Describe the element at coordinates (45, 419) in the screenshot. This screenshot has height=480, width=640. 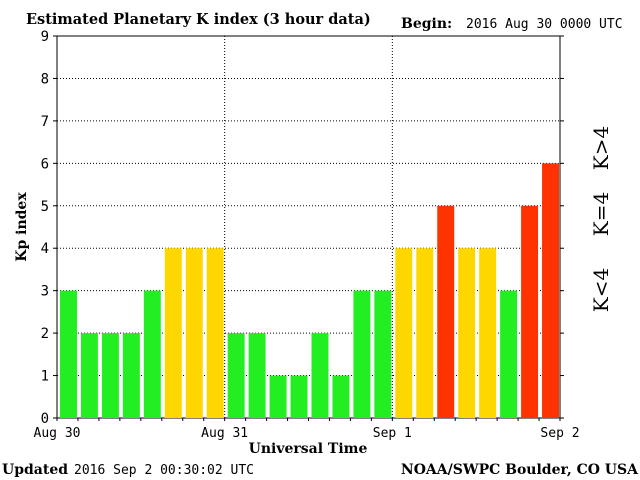
I see `y-tick-label: 0` at that location.